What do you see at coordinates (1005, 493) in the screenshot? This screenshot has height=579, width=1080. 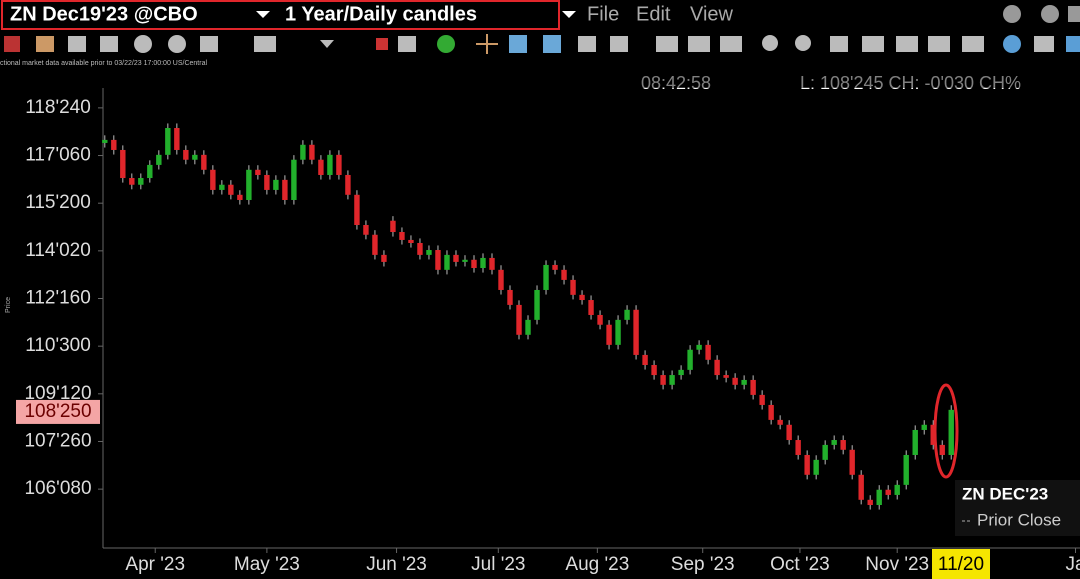 I see `legend-title: ZN DEC'23` at bounding box center [1005, 493].